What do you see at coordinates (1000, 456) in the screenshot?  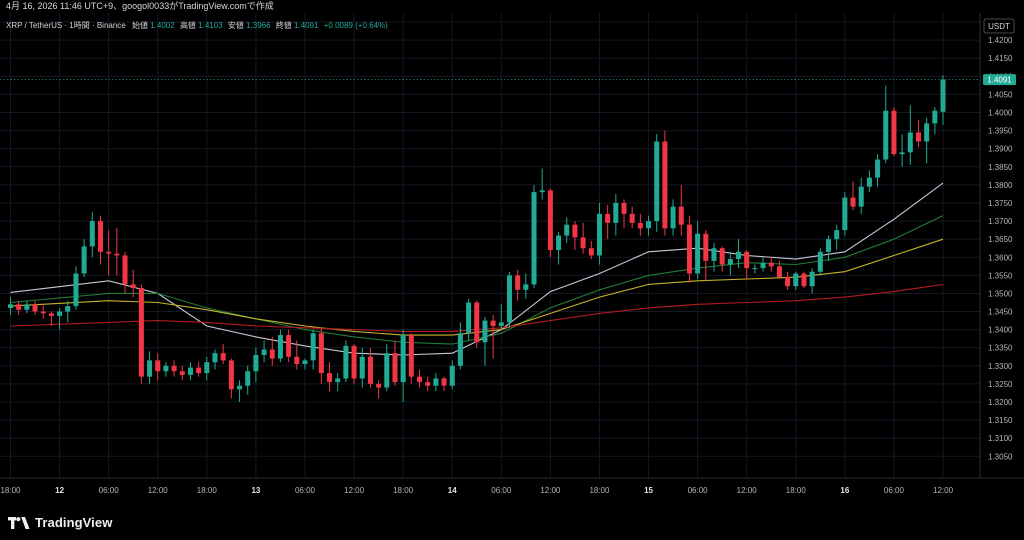 I see `price-tick-label: 1.3050` at bounding box center [1000, 456].